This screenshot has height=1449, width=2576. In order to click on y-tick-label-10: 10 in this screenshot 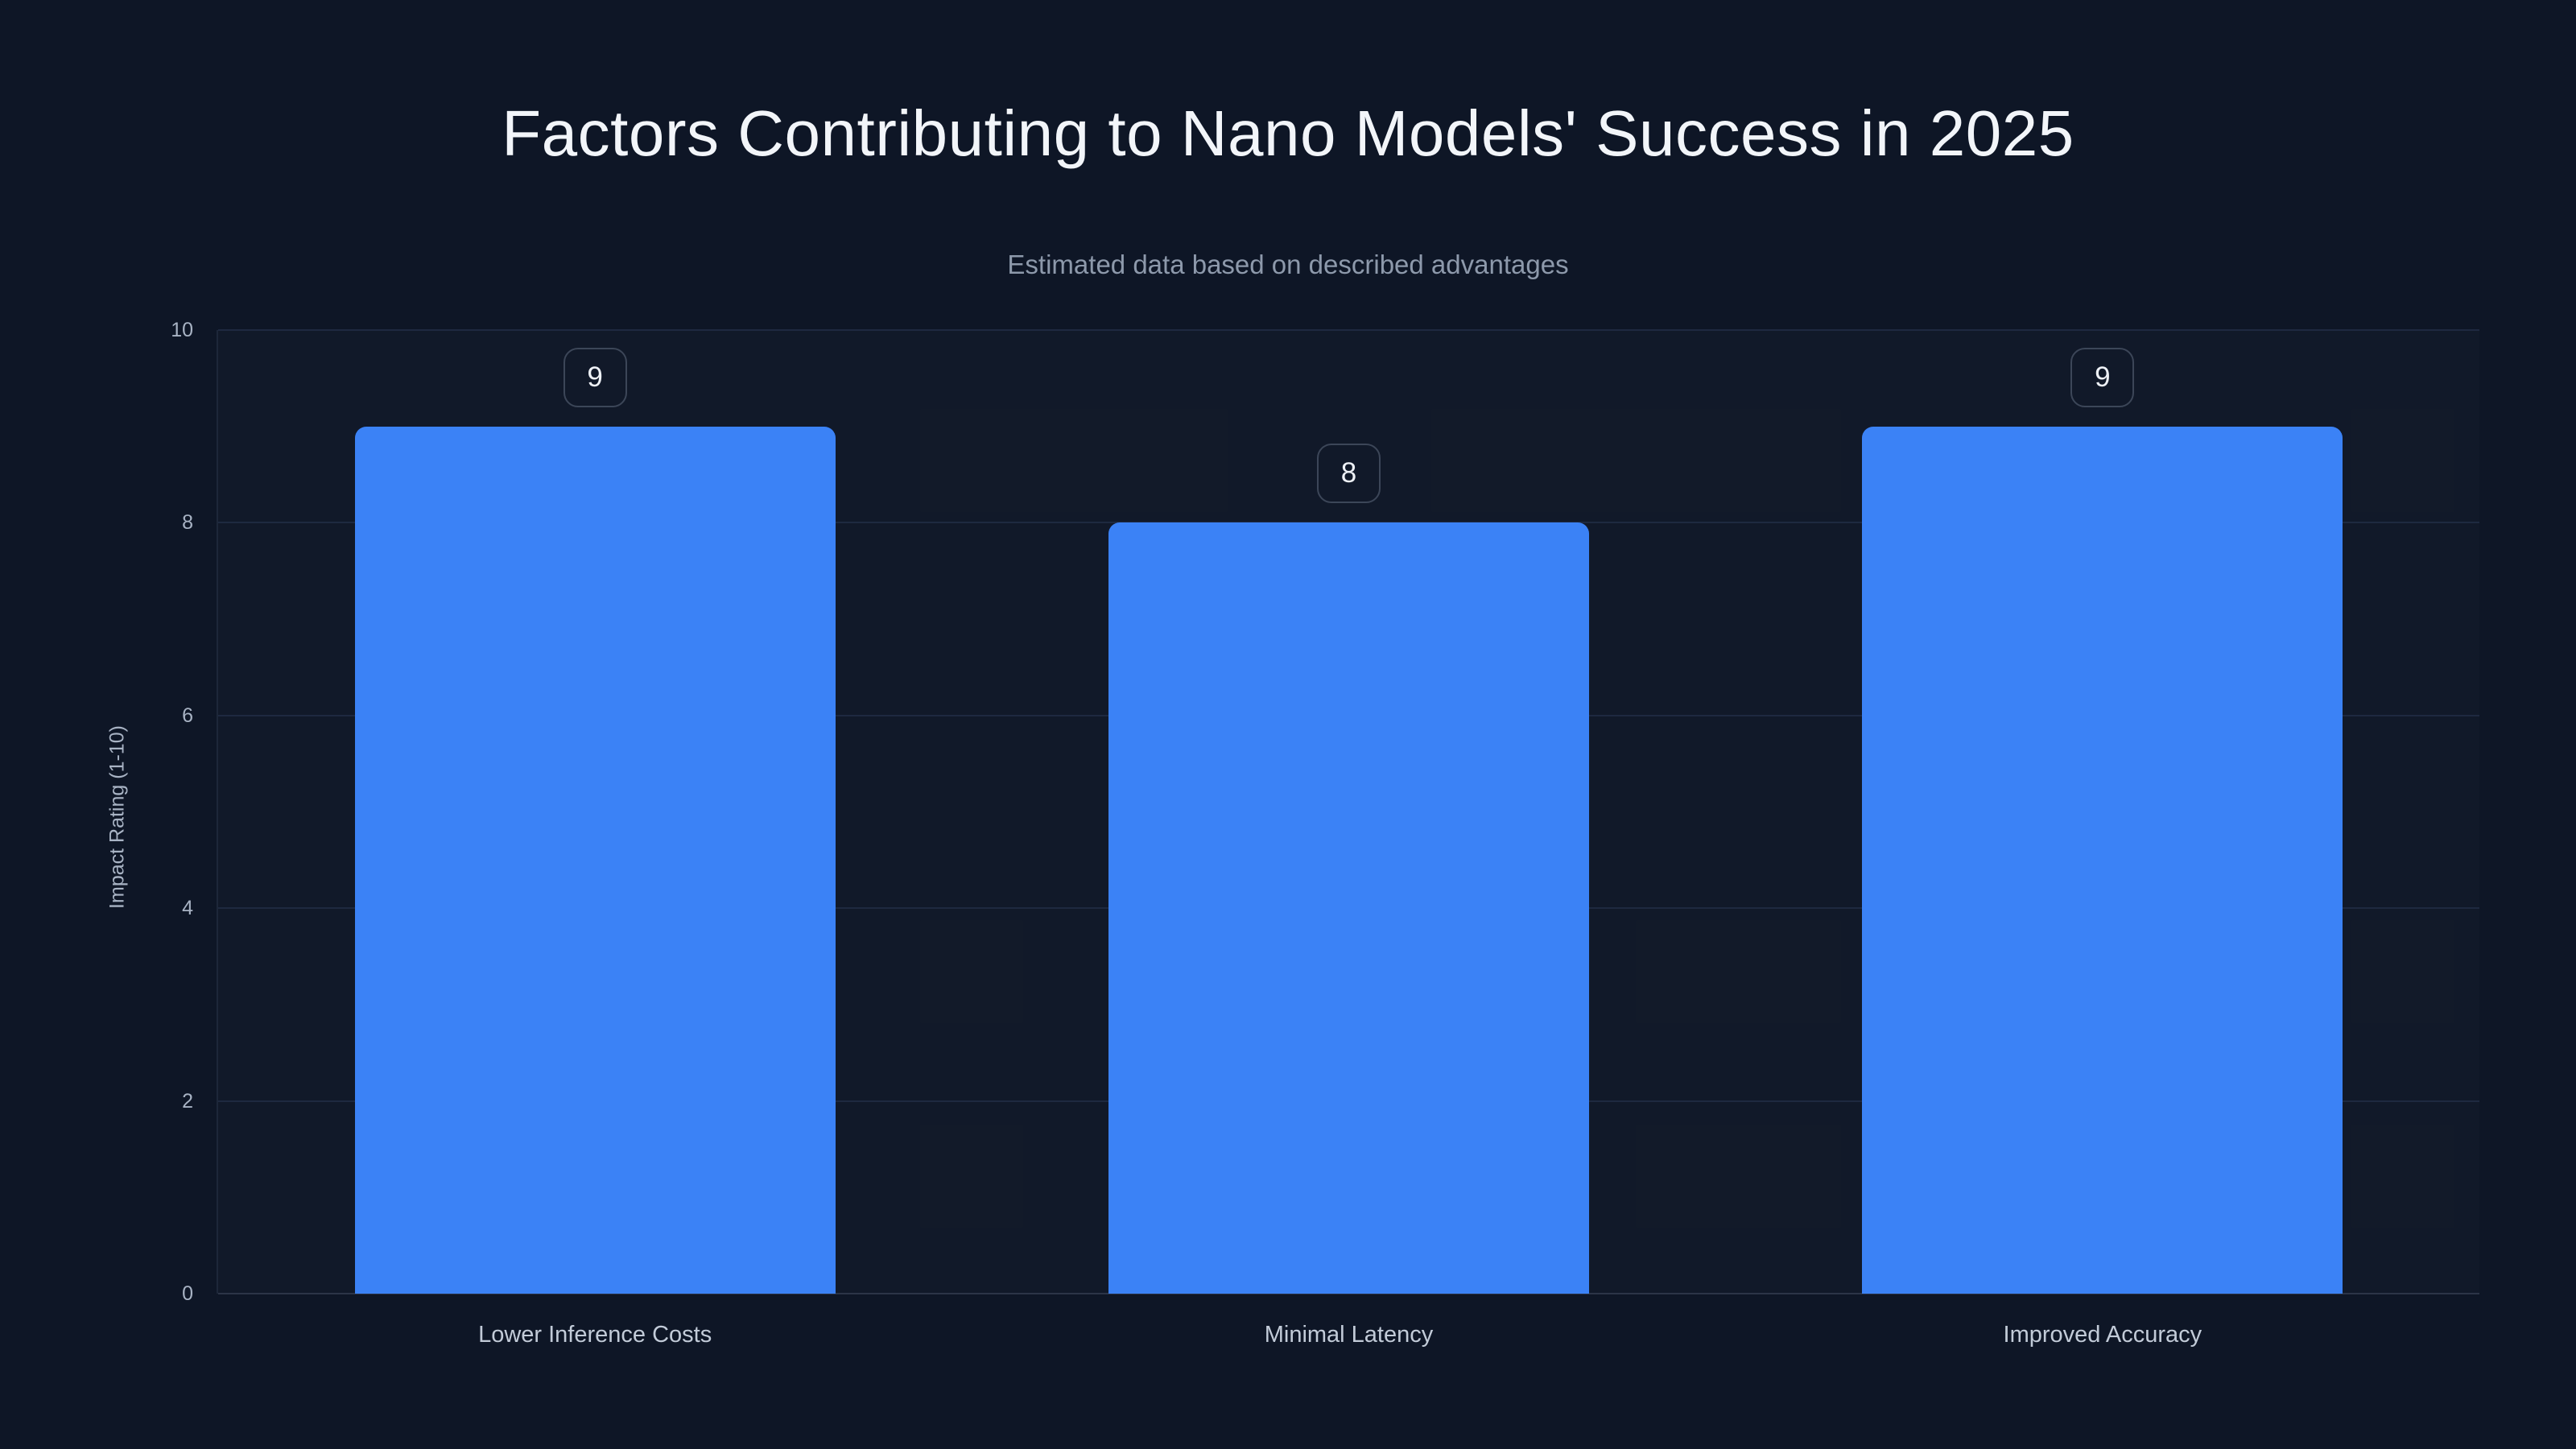, I will do `click(182, 330)`.